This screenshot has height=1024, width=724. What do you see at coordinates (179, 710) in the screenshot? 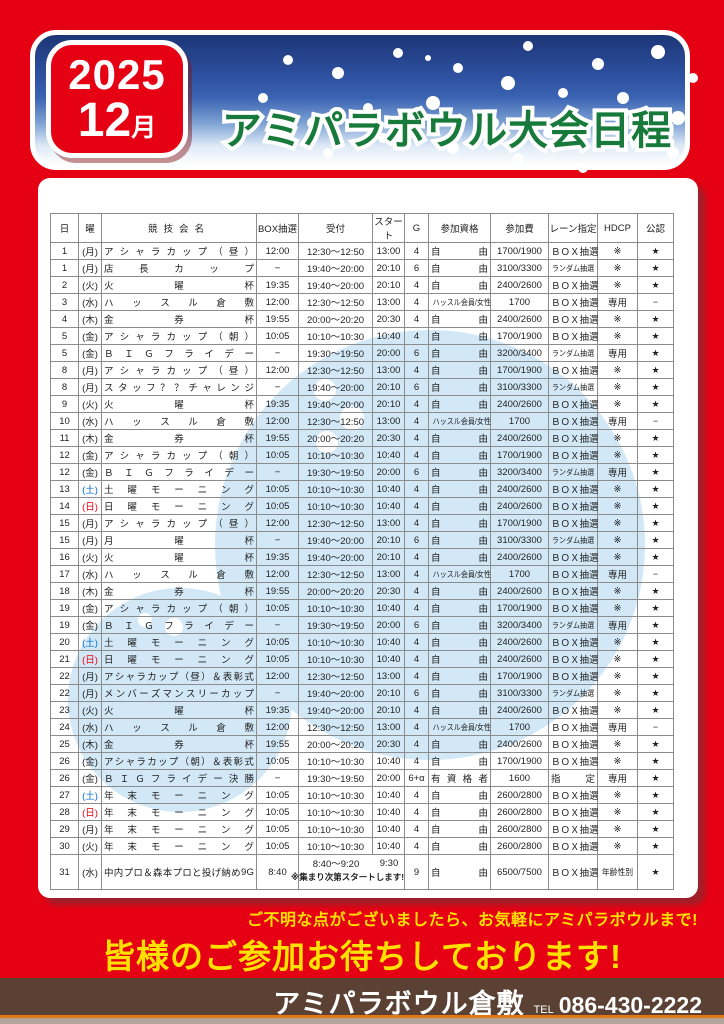
I see `table-cell: 火曜杯` at bounding box center [179, 710].